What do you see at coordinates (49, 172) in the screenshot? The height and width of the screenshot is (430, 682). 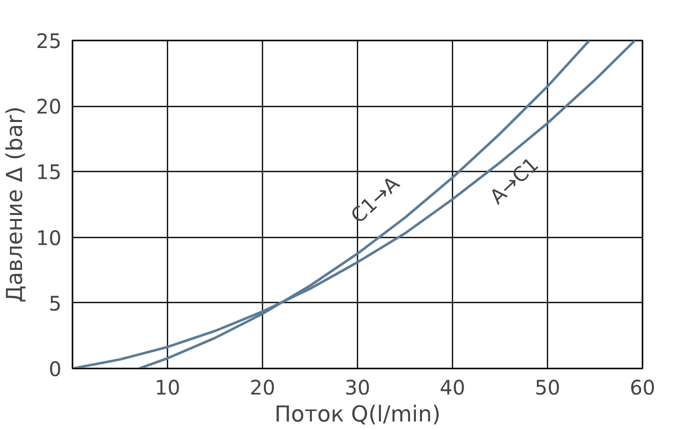 I see `y-tick-label: 15` at bounding box center [49, 172].